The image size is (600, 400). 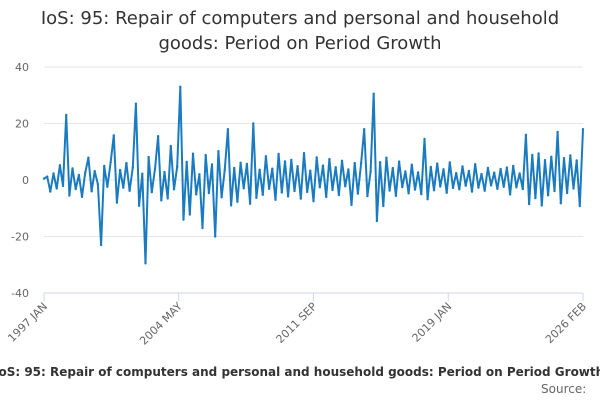 I want to click on x-tick-label: 1997 JAN, so click(x=27, y=322).